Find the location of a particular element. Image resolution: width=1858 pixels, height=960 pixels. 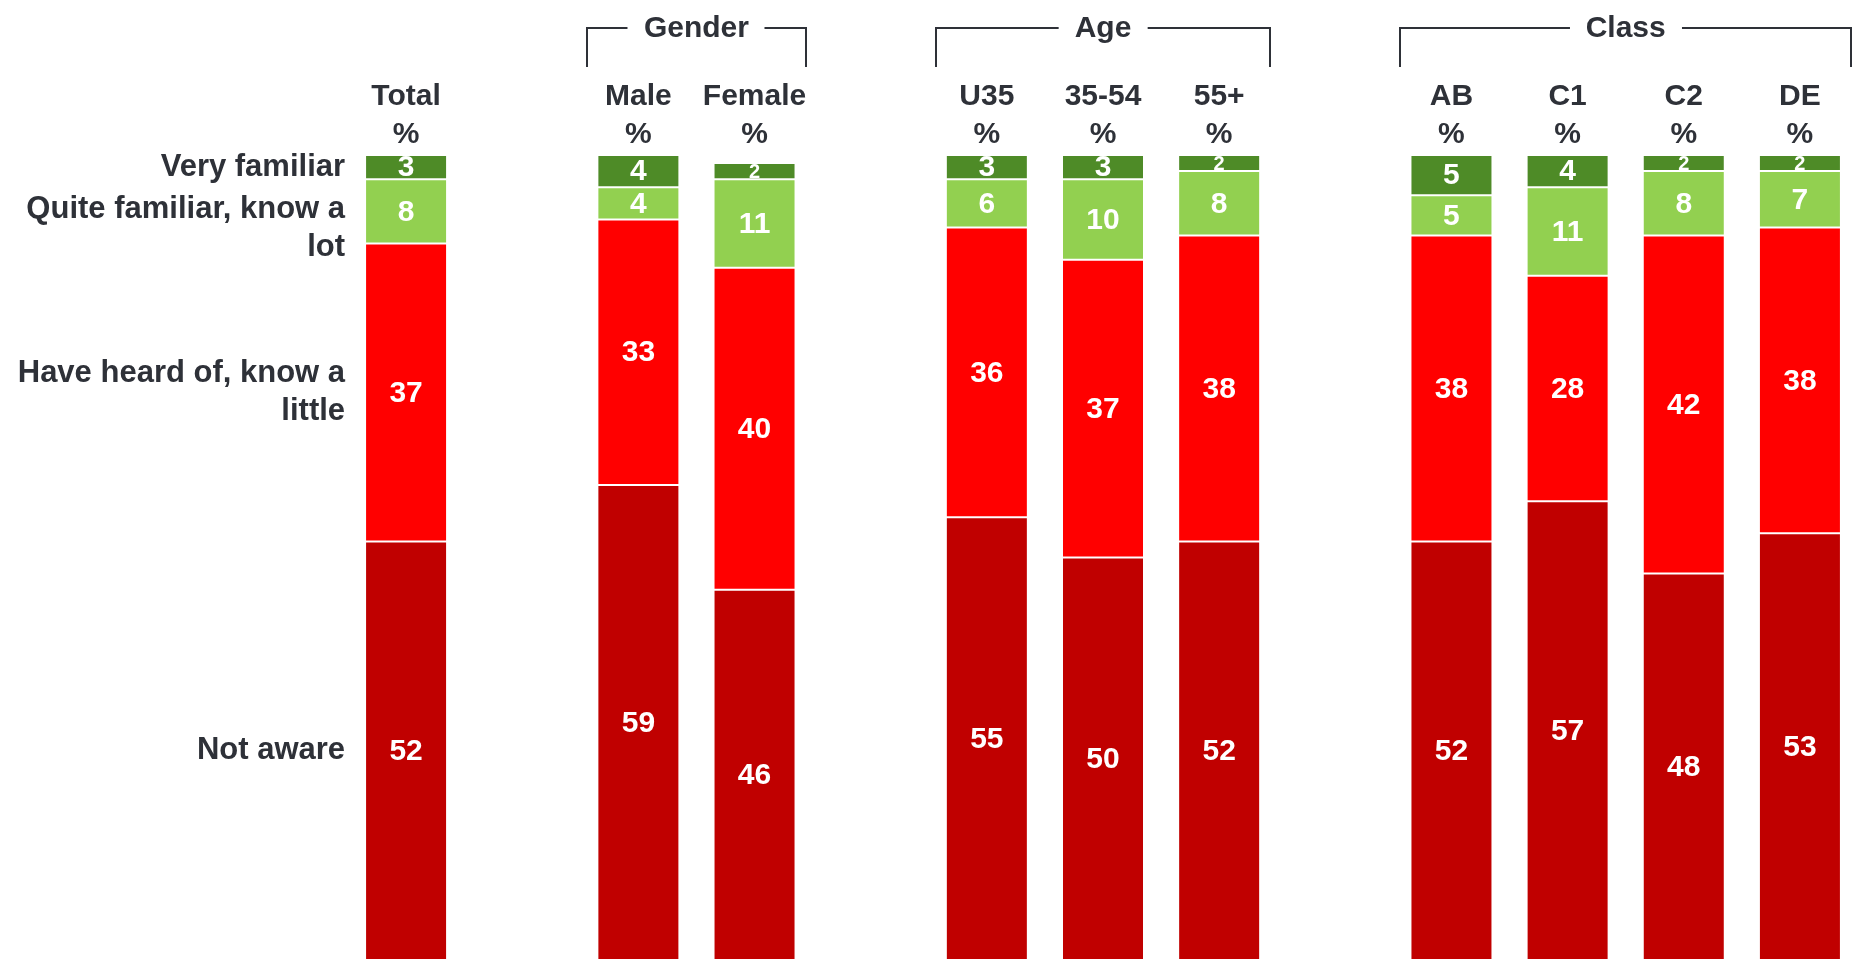

series-label: Quite familiar, know a lot is located at coordinates (186, 226).